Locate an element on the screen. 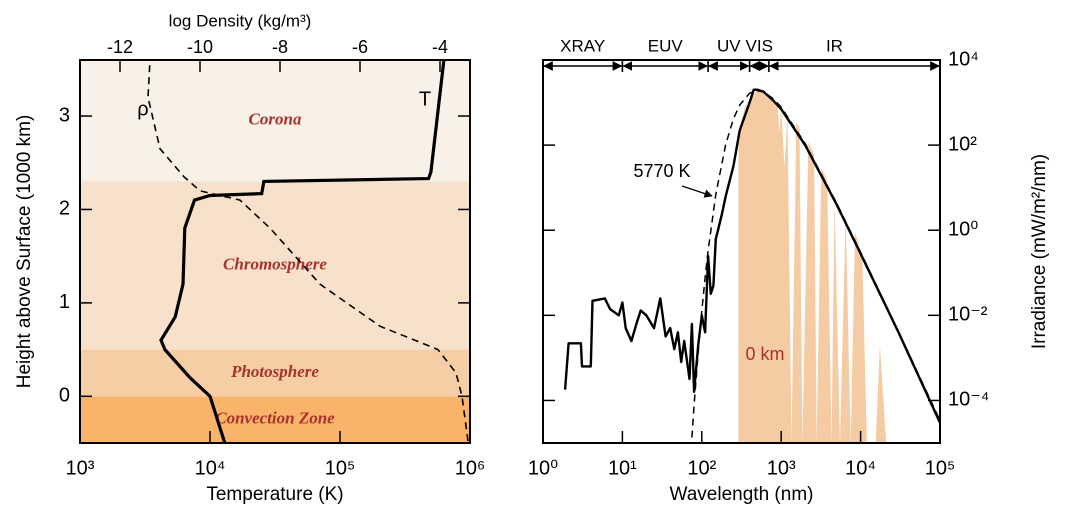 This screenshot has height=529, width=1067. y-tick-label: 3 is located at coordinates (64, 115).